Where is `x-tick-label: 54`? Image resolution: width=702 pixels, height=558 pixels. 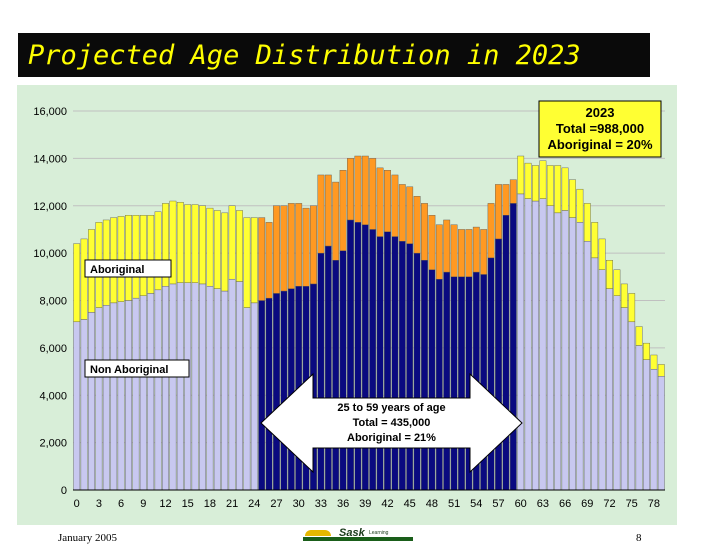
x-tick-label: 54 is located at coordinates (476, 504).